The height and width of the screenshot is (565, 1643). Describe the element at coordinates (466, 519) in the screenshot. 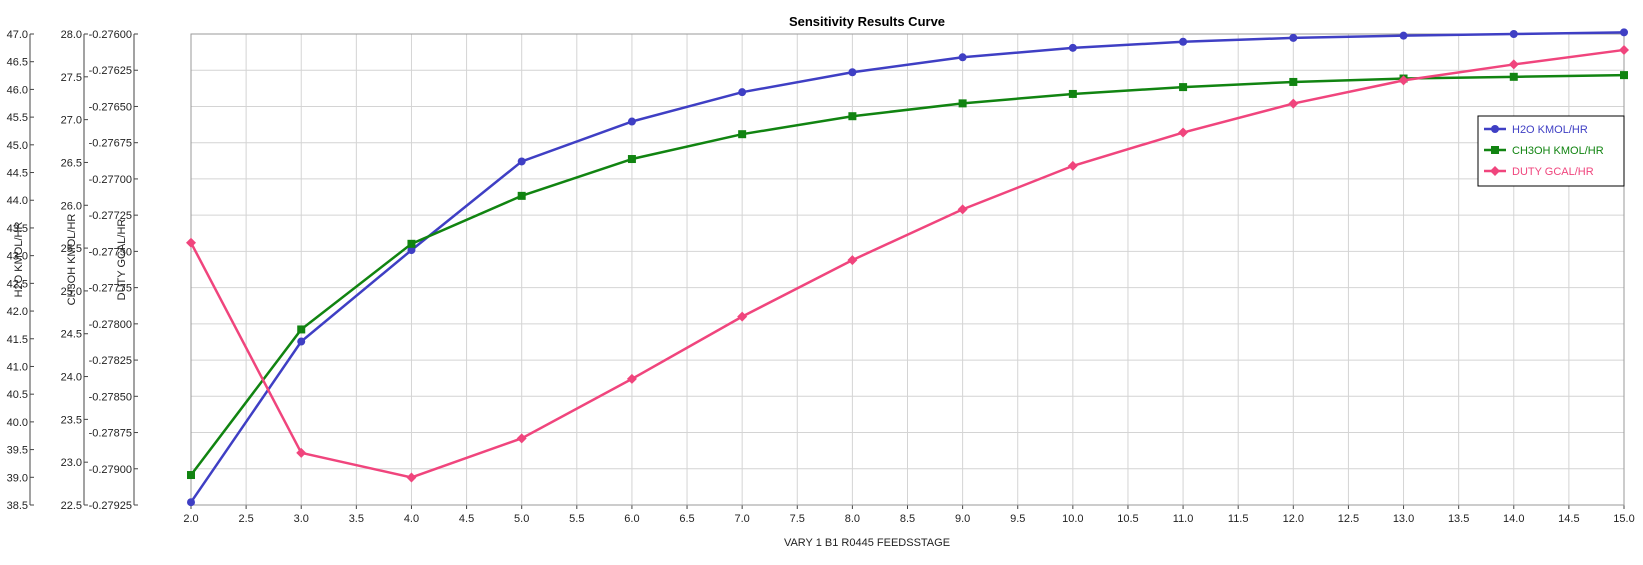

I see `x-tick-label: 4.5` at that location.